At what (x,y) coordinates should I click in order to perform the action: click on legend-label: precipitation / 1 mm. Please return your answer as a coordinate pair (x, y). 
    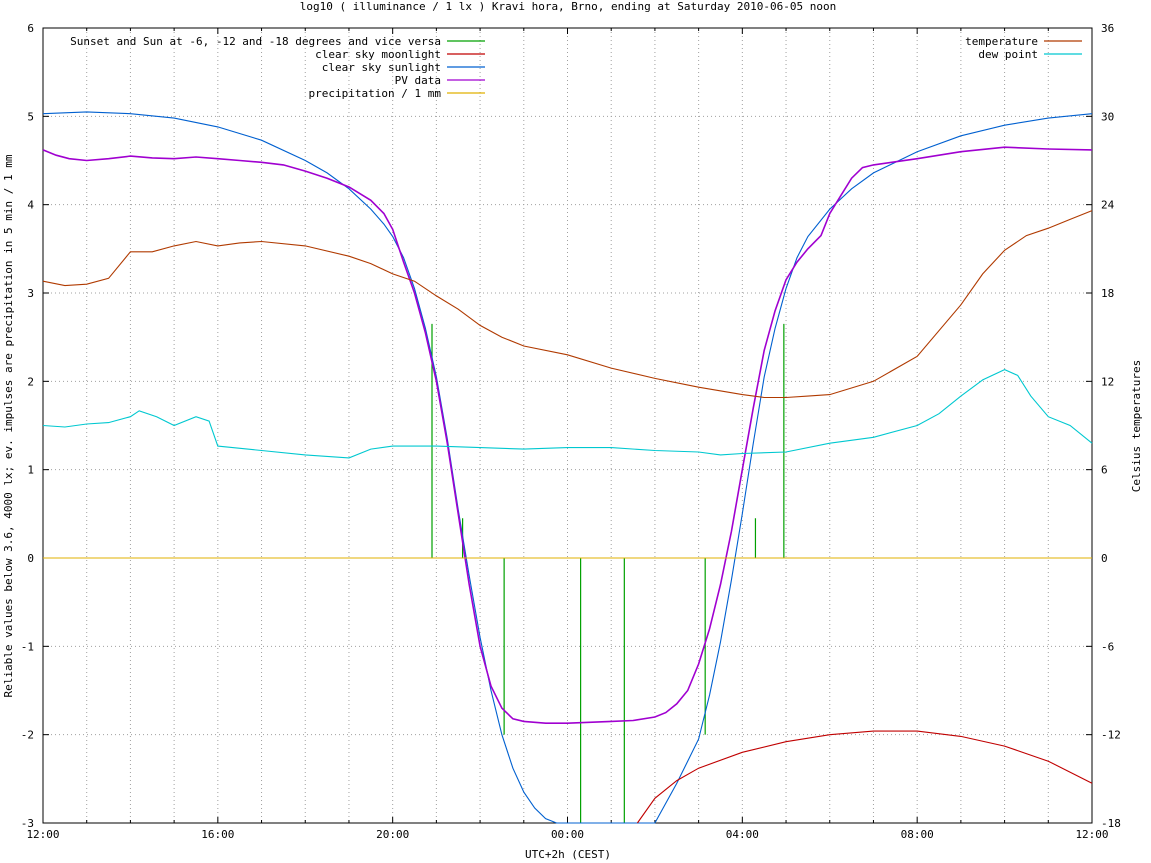
    Looking at the image, I should click on (375, 93).